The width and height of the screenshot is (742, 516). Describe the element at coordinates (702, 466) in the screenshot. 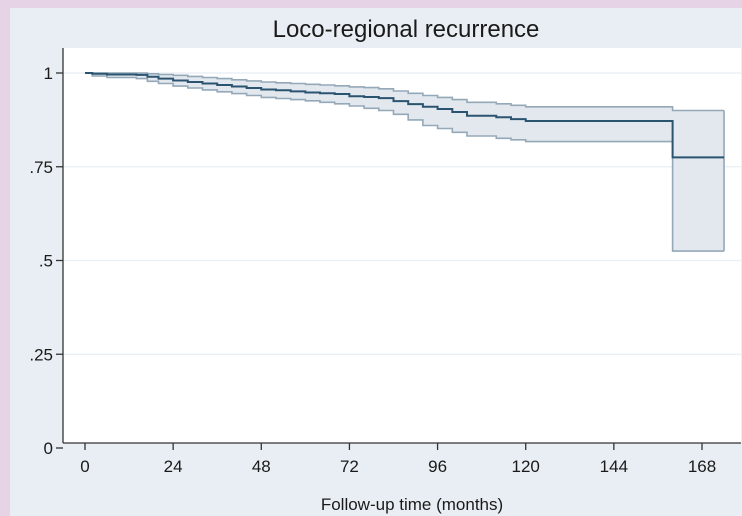

I see `x-tick-label: 168` at that location.